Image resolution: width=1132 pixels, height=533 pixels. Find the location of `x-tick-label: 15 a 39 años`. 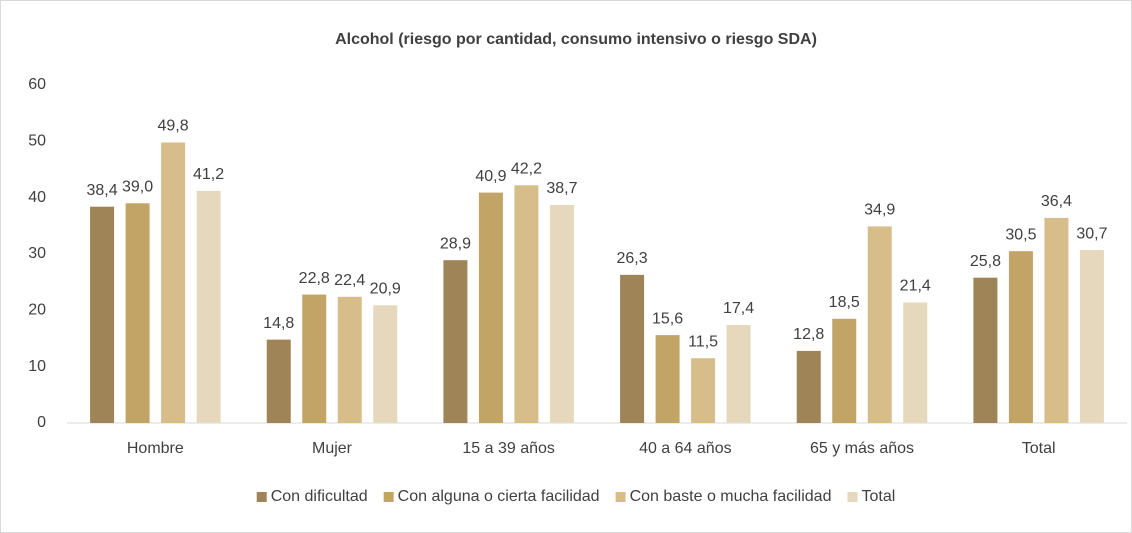

x-tick-label: 15 a 39 años is located at coordinates (508, 448).